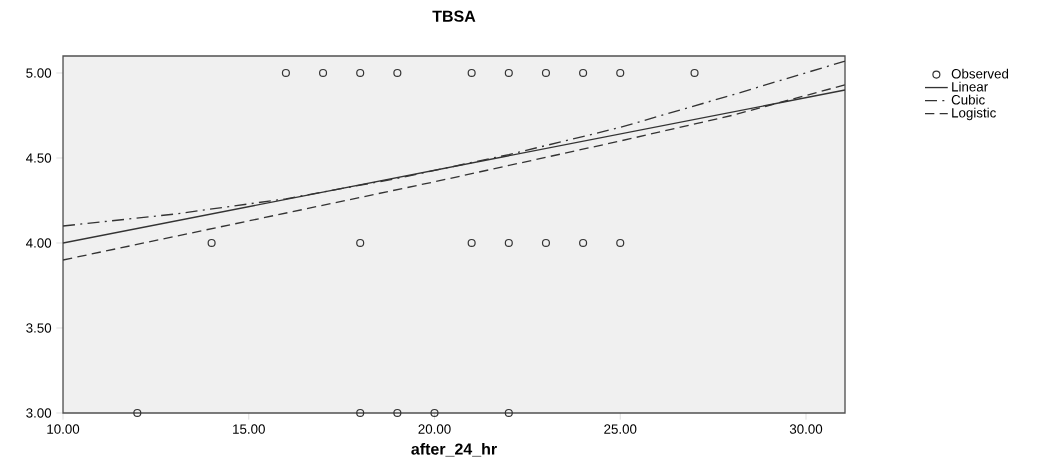 Image resolution: width=1041 pixels, height=463 pixels. Describe the element at coordinates (39, 158) in the screenshot. I see `y-tick-label: 4.50` at that location.